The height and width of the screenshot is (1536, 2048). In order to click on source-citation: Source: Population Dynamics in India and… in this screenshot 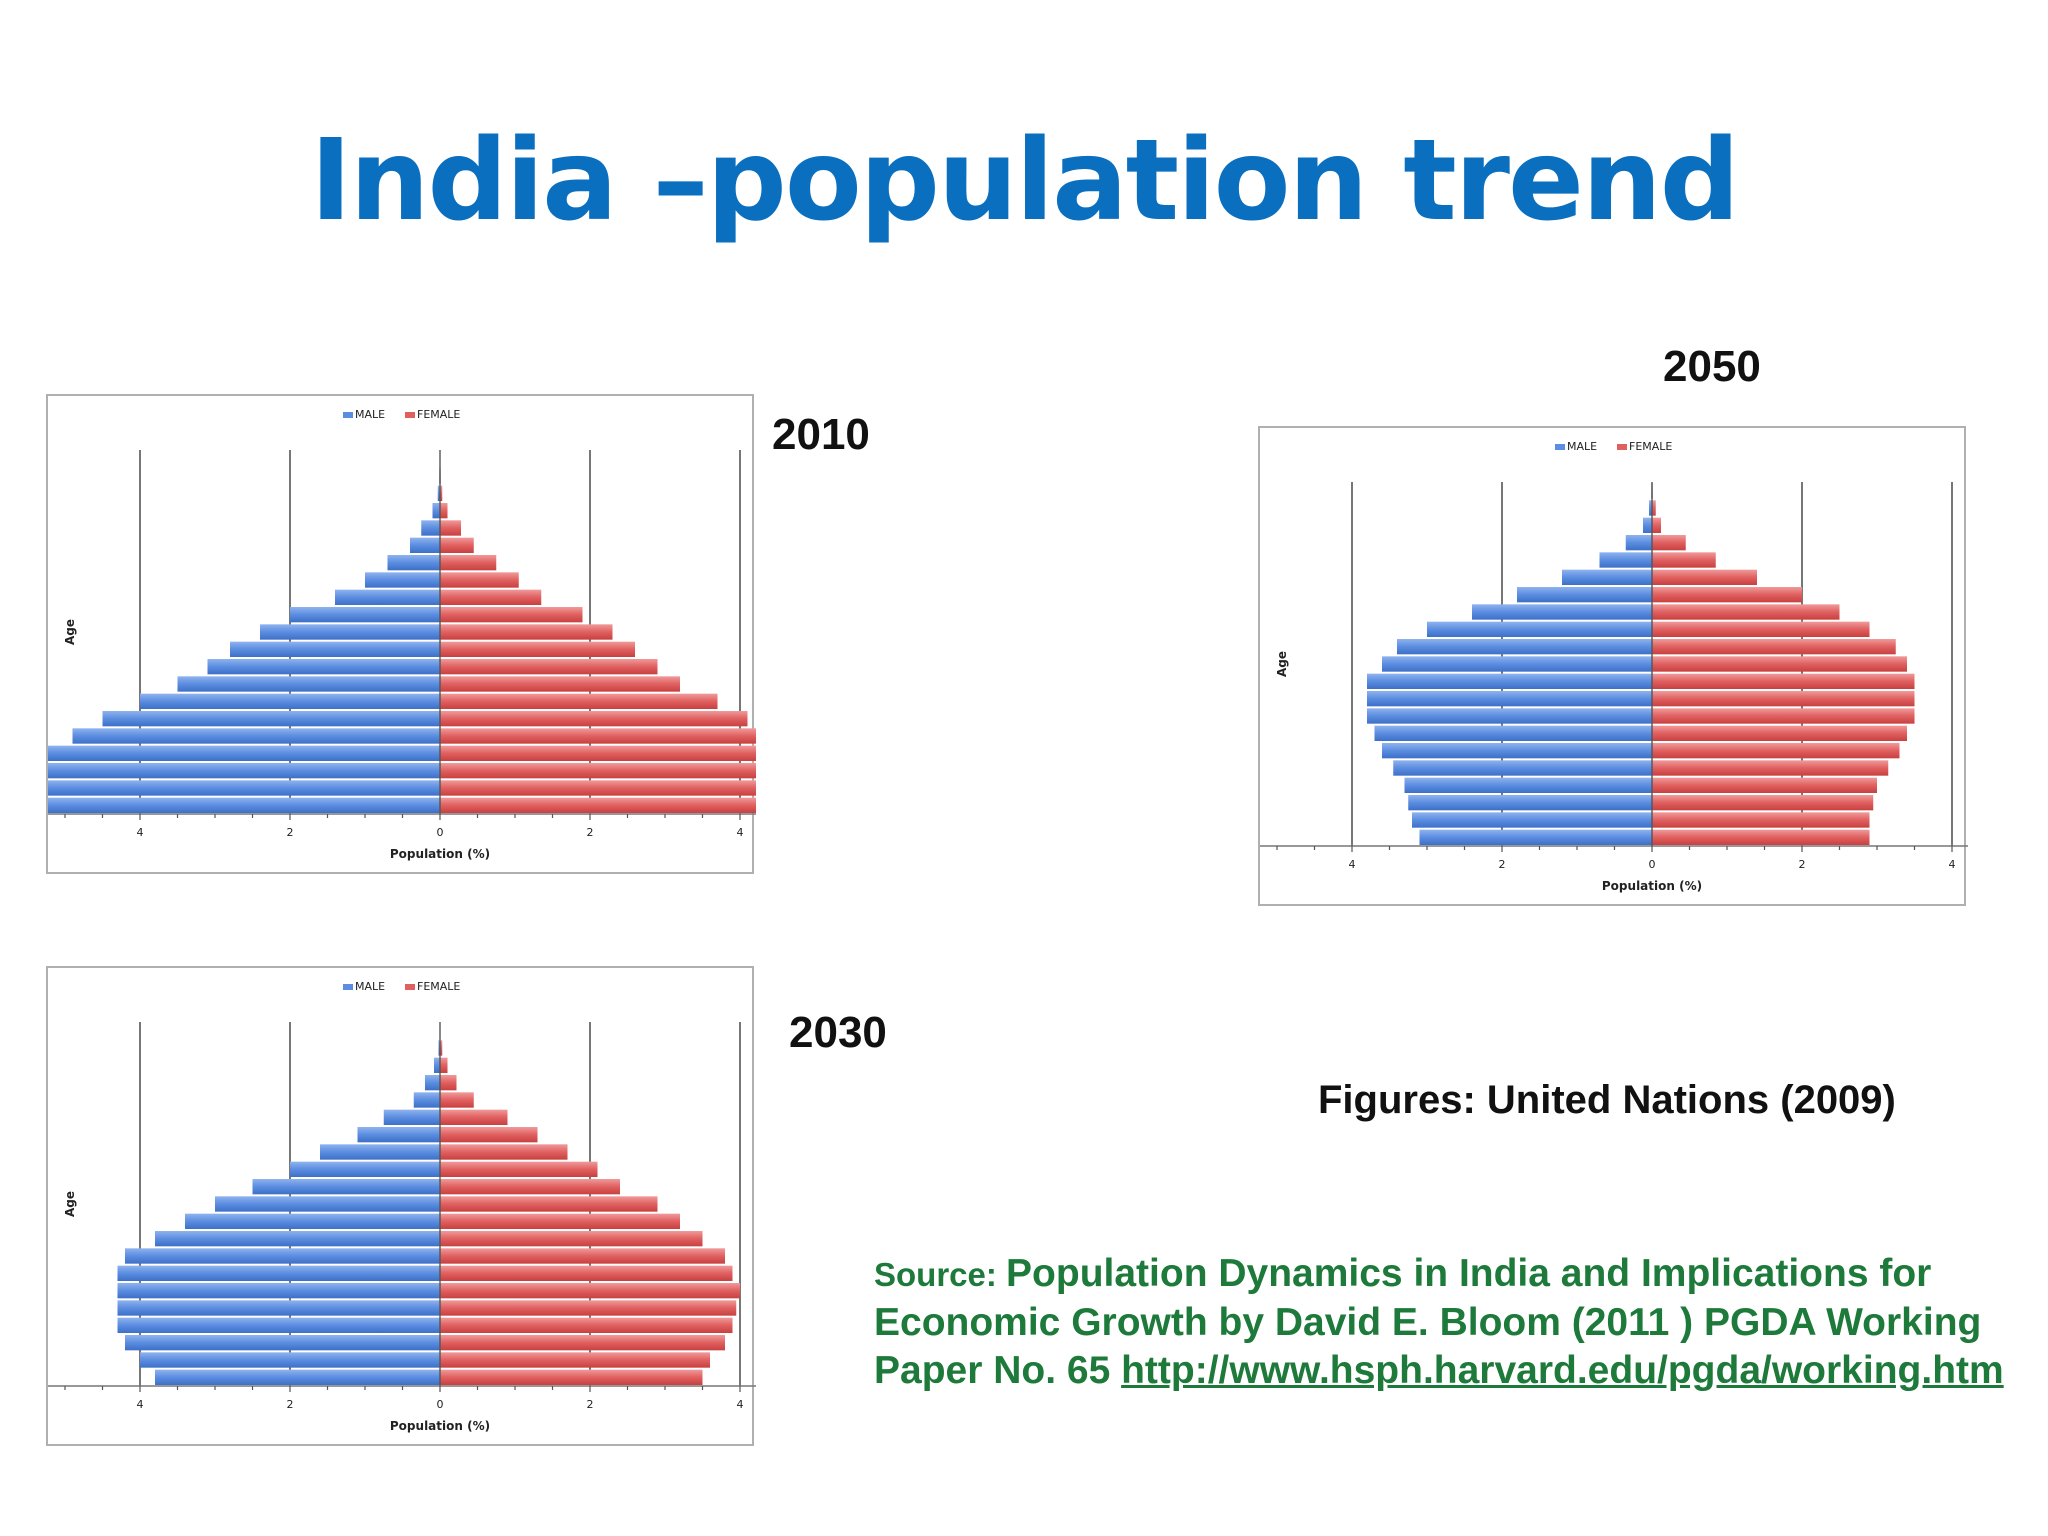, I will do `click(1454, 1322)`.